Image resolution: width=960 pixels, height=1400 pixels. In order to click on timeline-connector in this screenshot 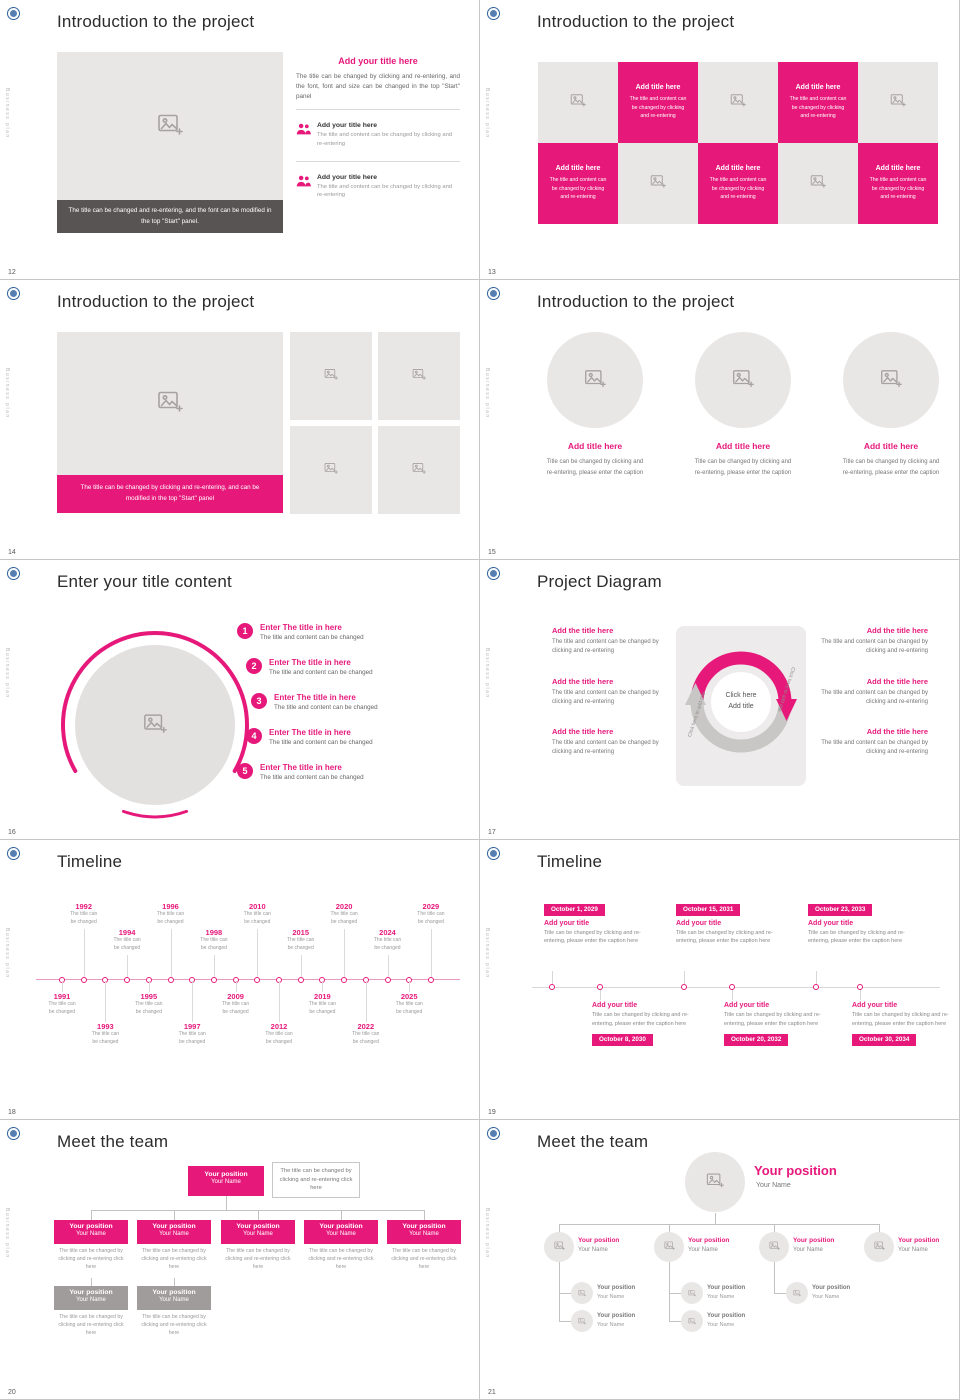, I will do `click(684, 977)`.